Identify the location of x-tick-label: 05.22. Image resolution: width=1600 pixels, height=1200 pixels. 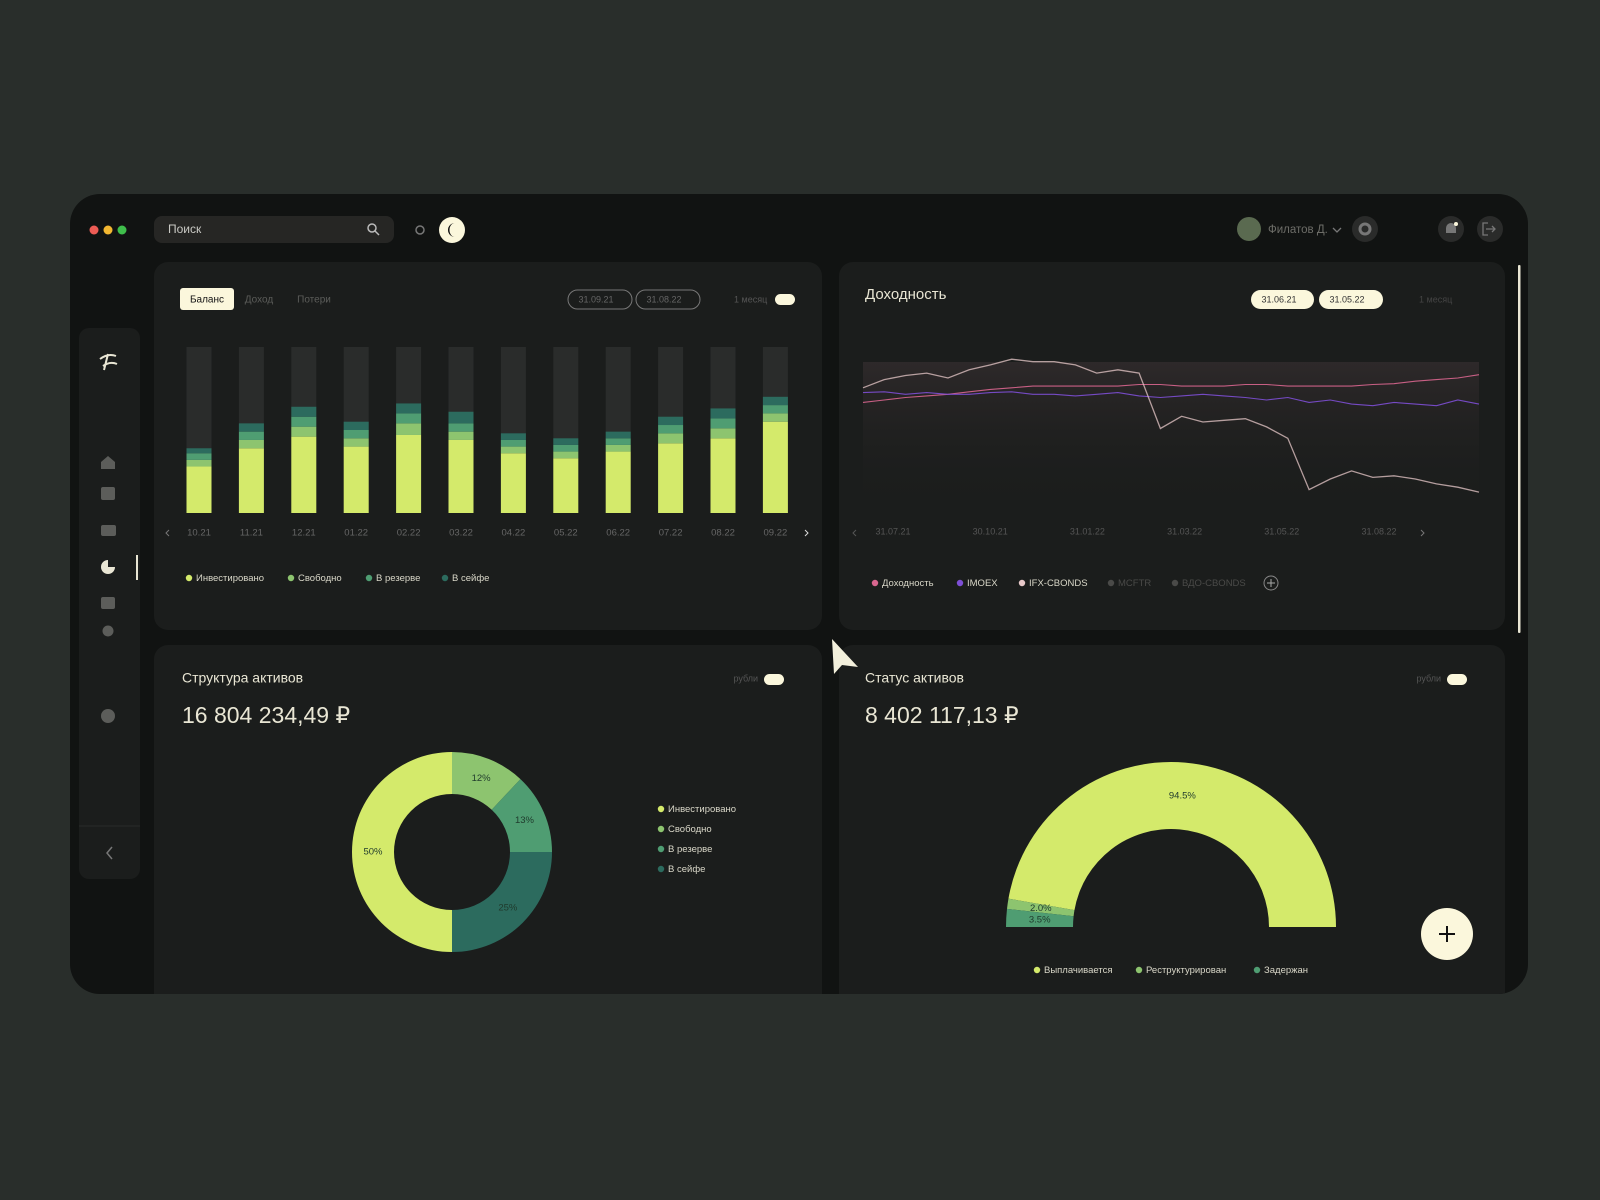
(566, 533).